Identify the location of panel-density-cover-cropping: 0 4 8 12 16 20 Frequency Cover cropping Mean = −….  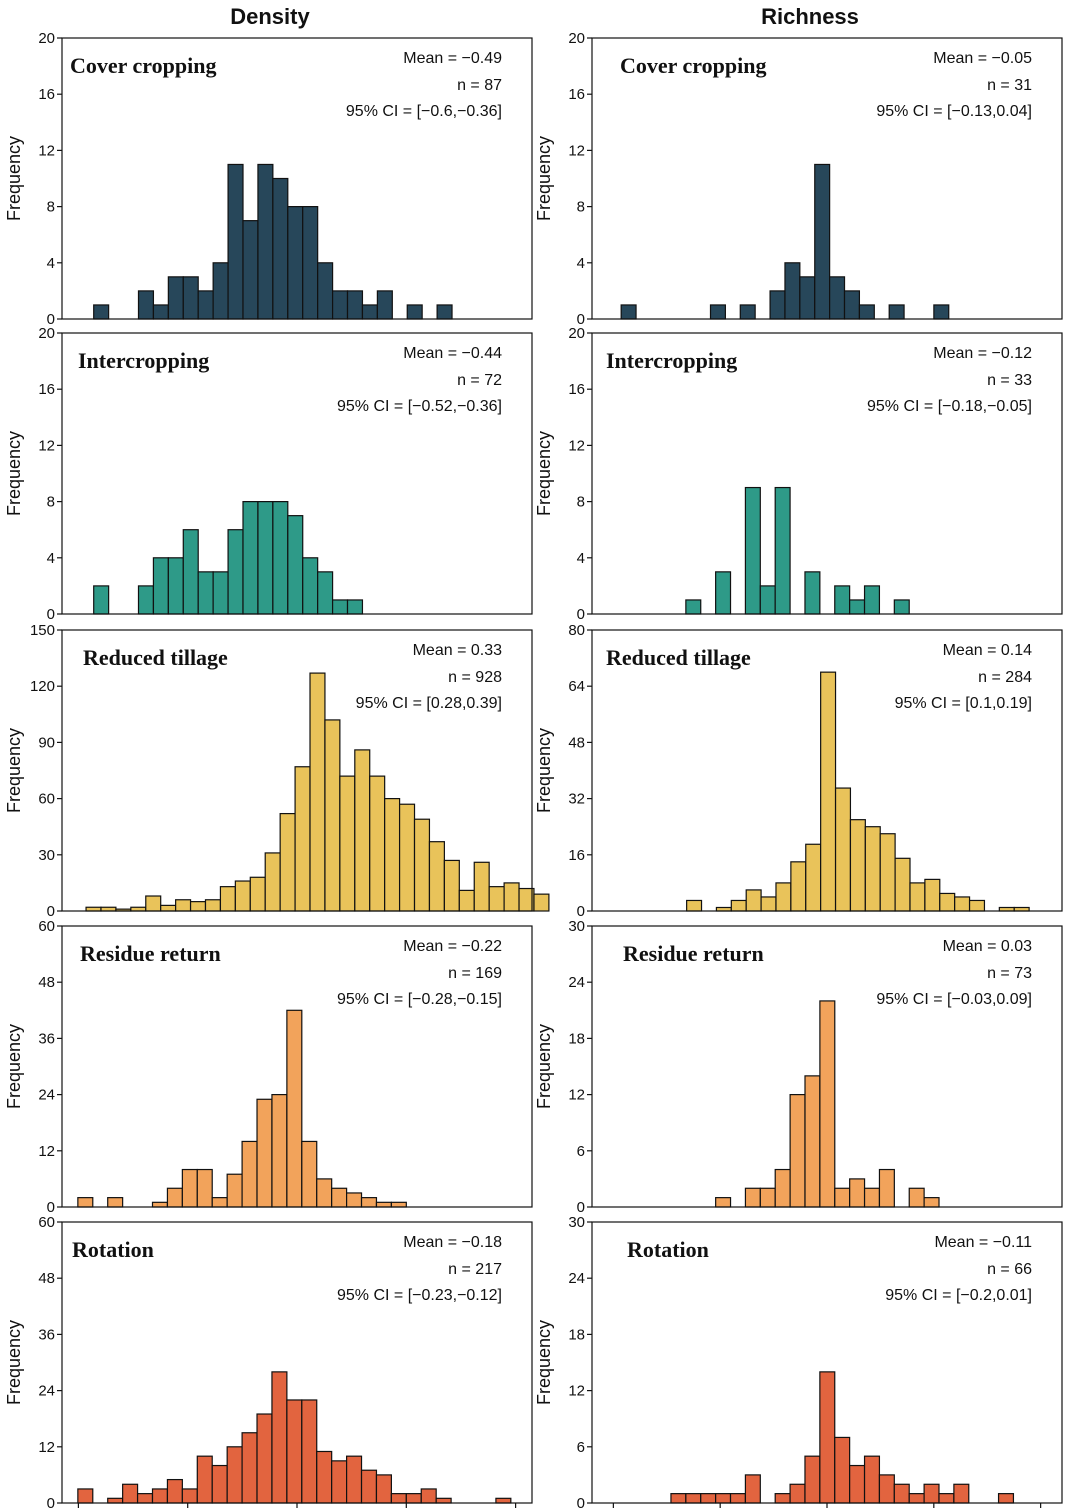
(268, 179).